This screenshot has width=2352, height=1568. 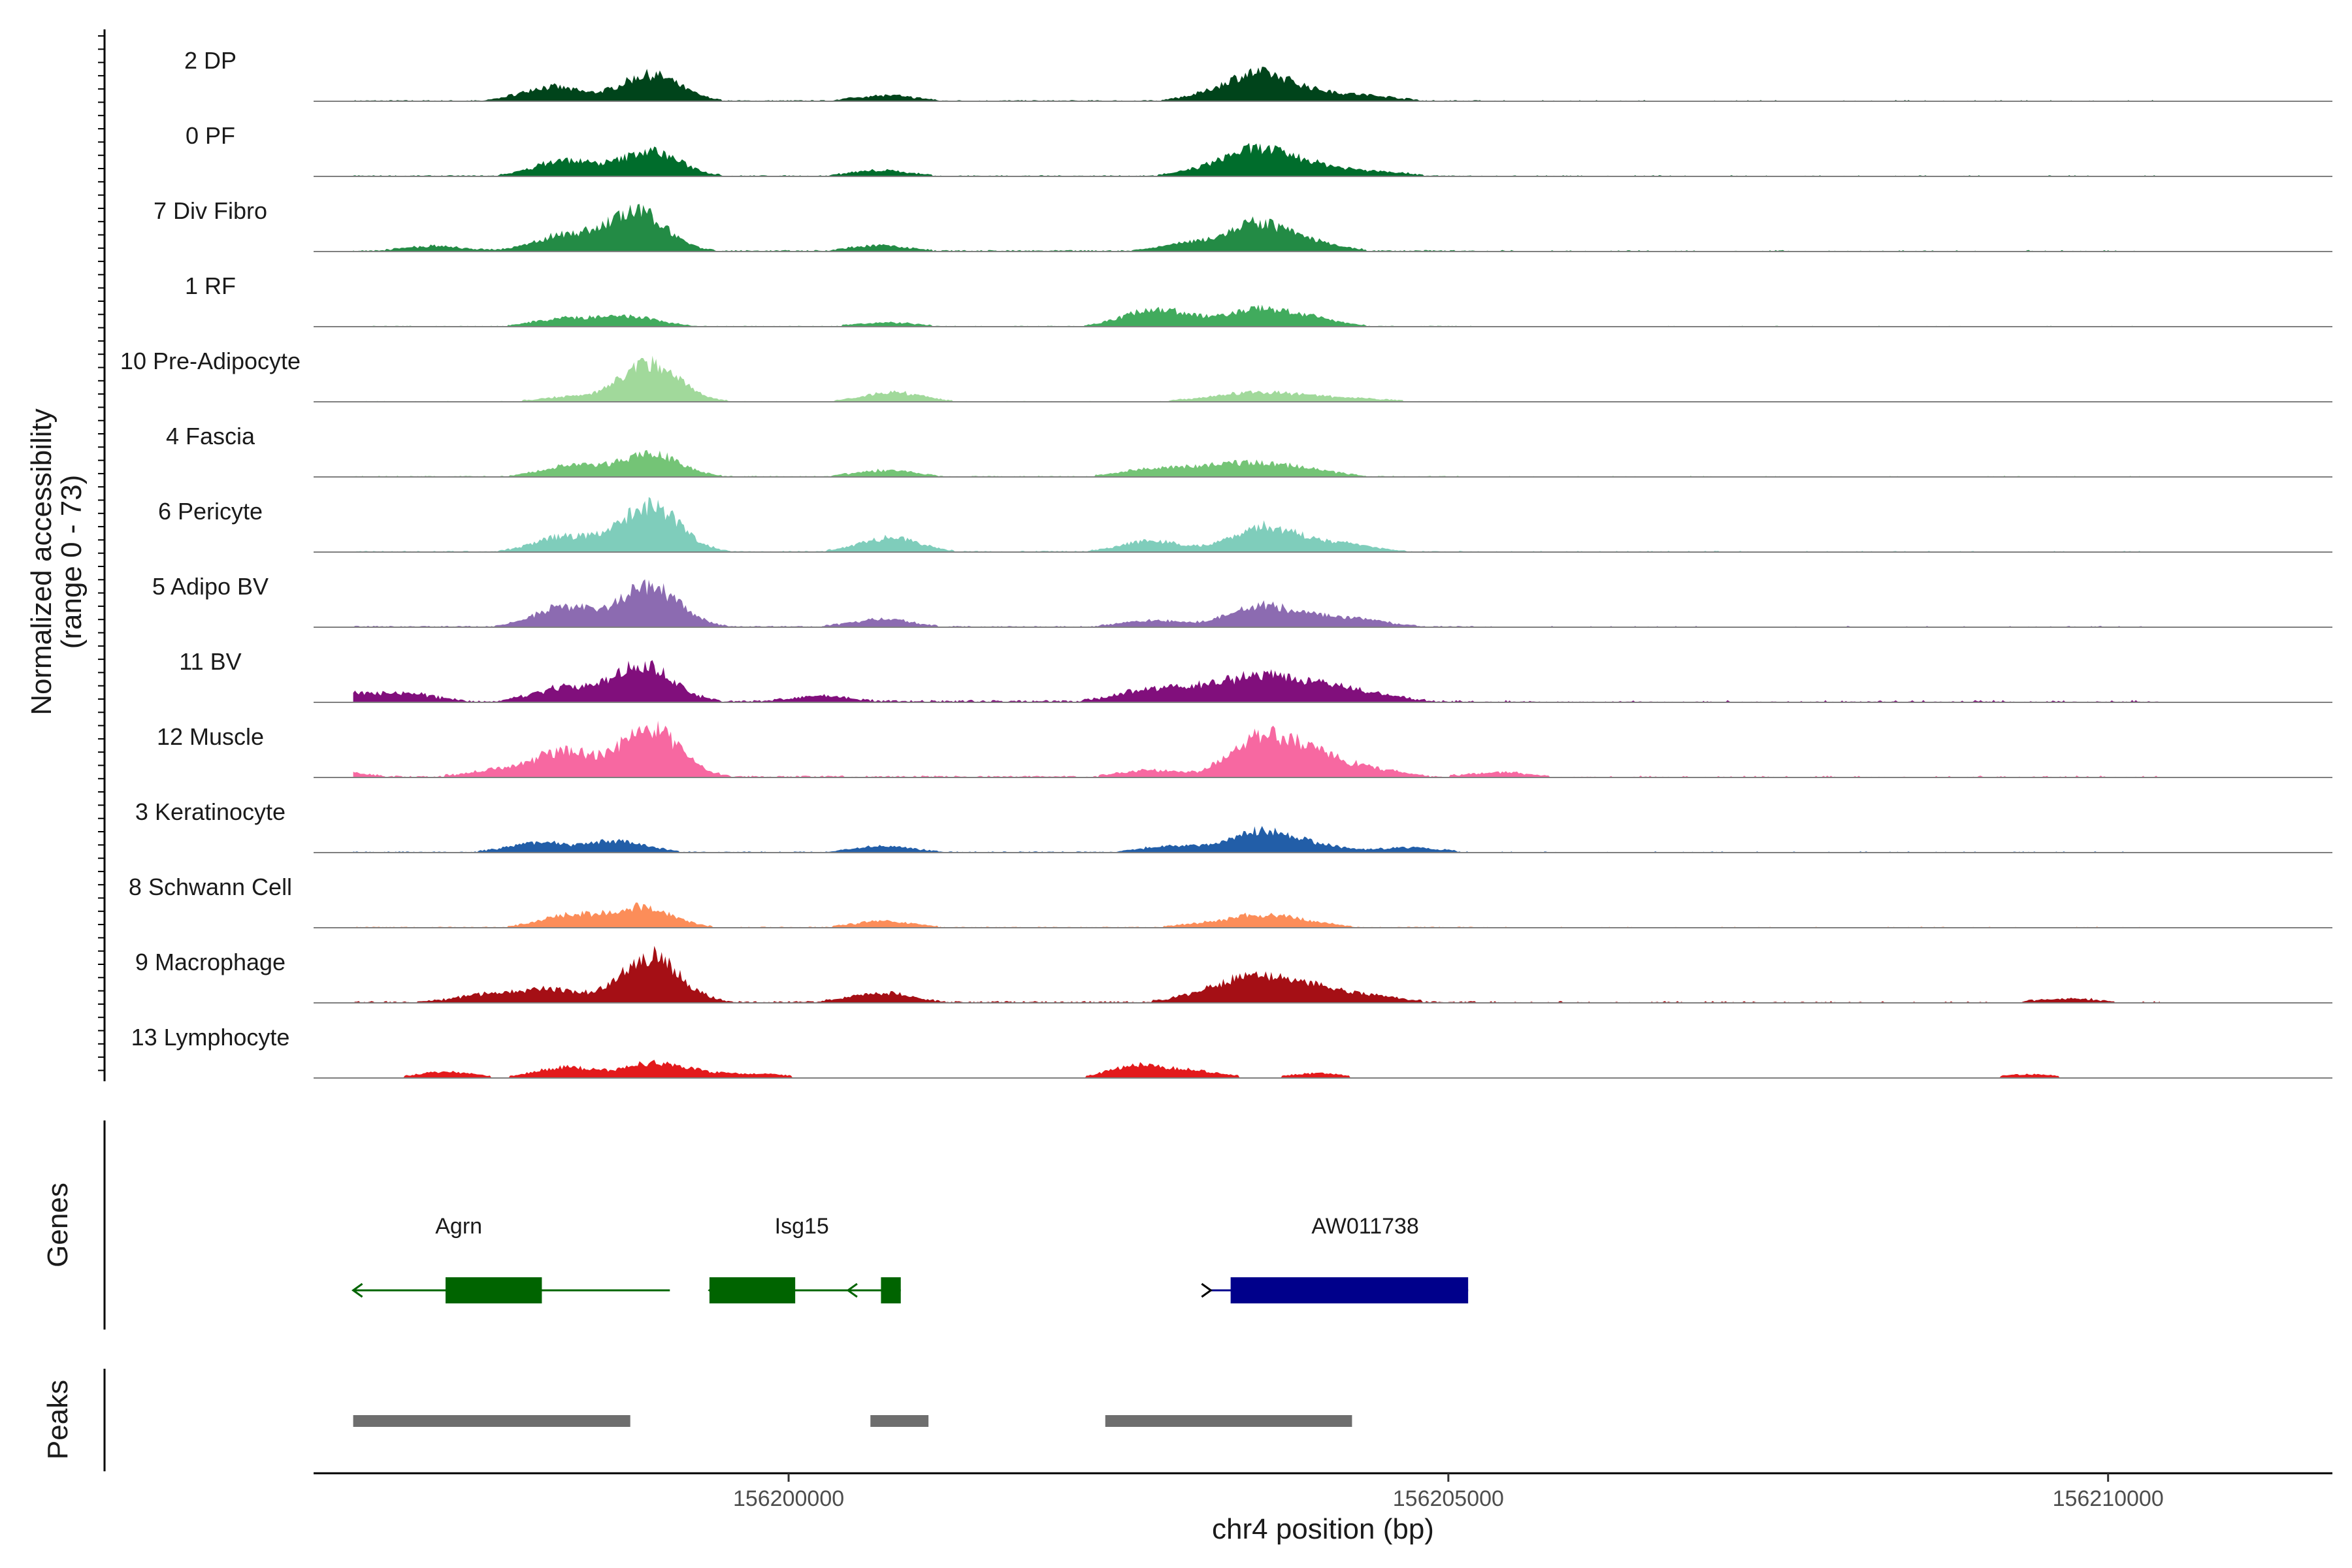 I want to click on gene-label: Isg15, so click(x=802, y=1226).